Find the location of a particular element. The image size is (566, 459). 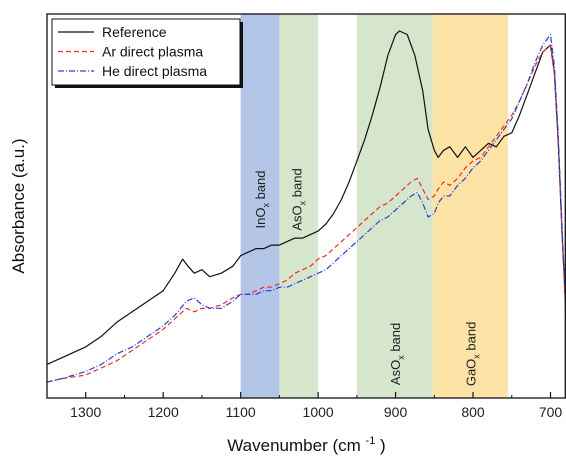

x-tick-label-1300: 1300 is located at coordinates (85, 412).